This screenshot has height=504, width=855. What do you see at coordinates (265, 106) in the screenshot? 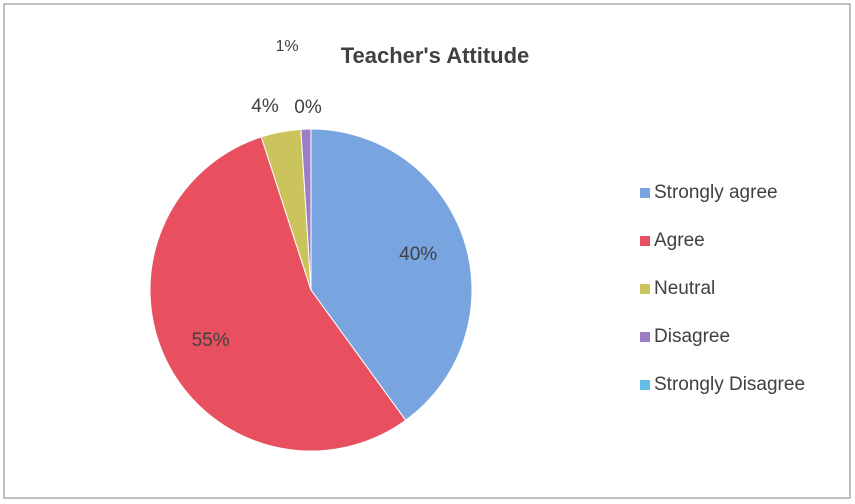
I see `data-label: 4%` at bounding box center [265, 106].